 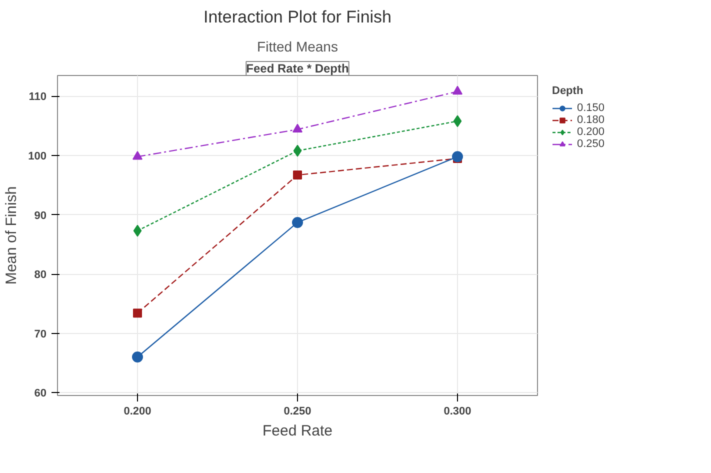 What do you see at coordinates (458, 412) in the screenshot?
I see `x-tick-label: 0.300` at bounding box center [458, 412].